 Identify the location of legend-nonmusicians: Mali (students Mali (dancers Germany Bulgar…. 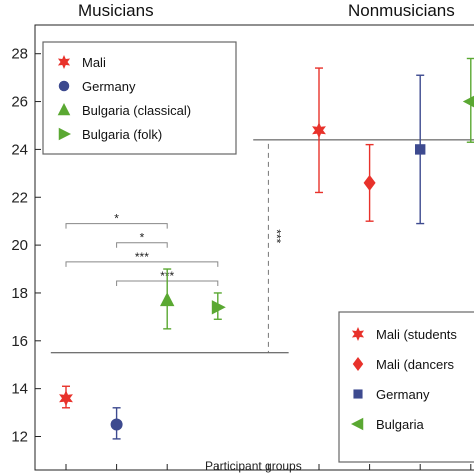
(406, 387).